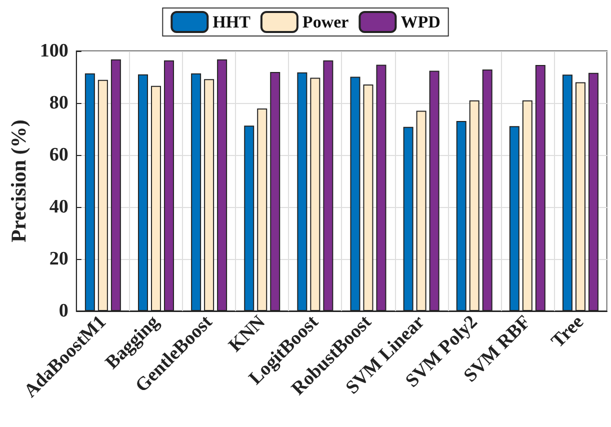 This screenshot has height=427, width=611. Describe the element at coordinates (420, 22) in the screenshot. I see `legend-label: WPD` at that location.